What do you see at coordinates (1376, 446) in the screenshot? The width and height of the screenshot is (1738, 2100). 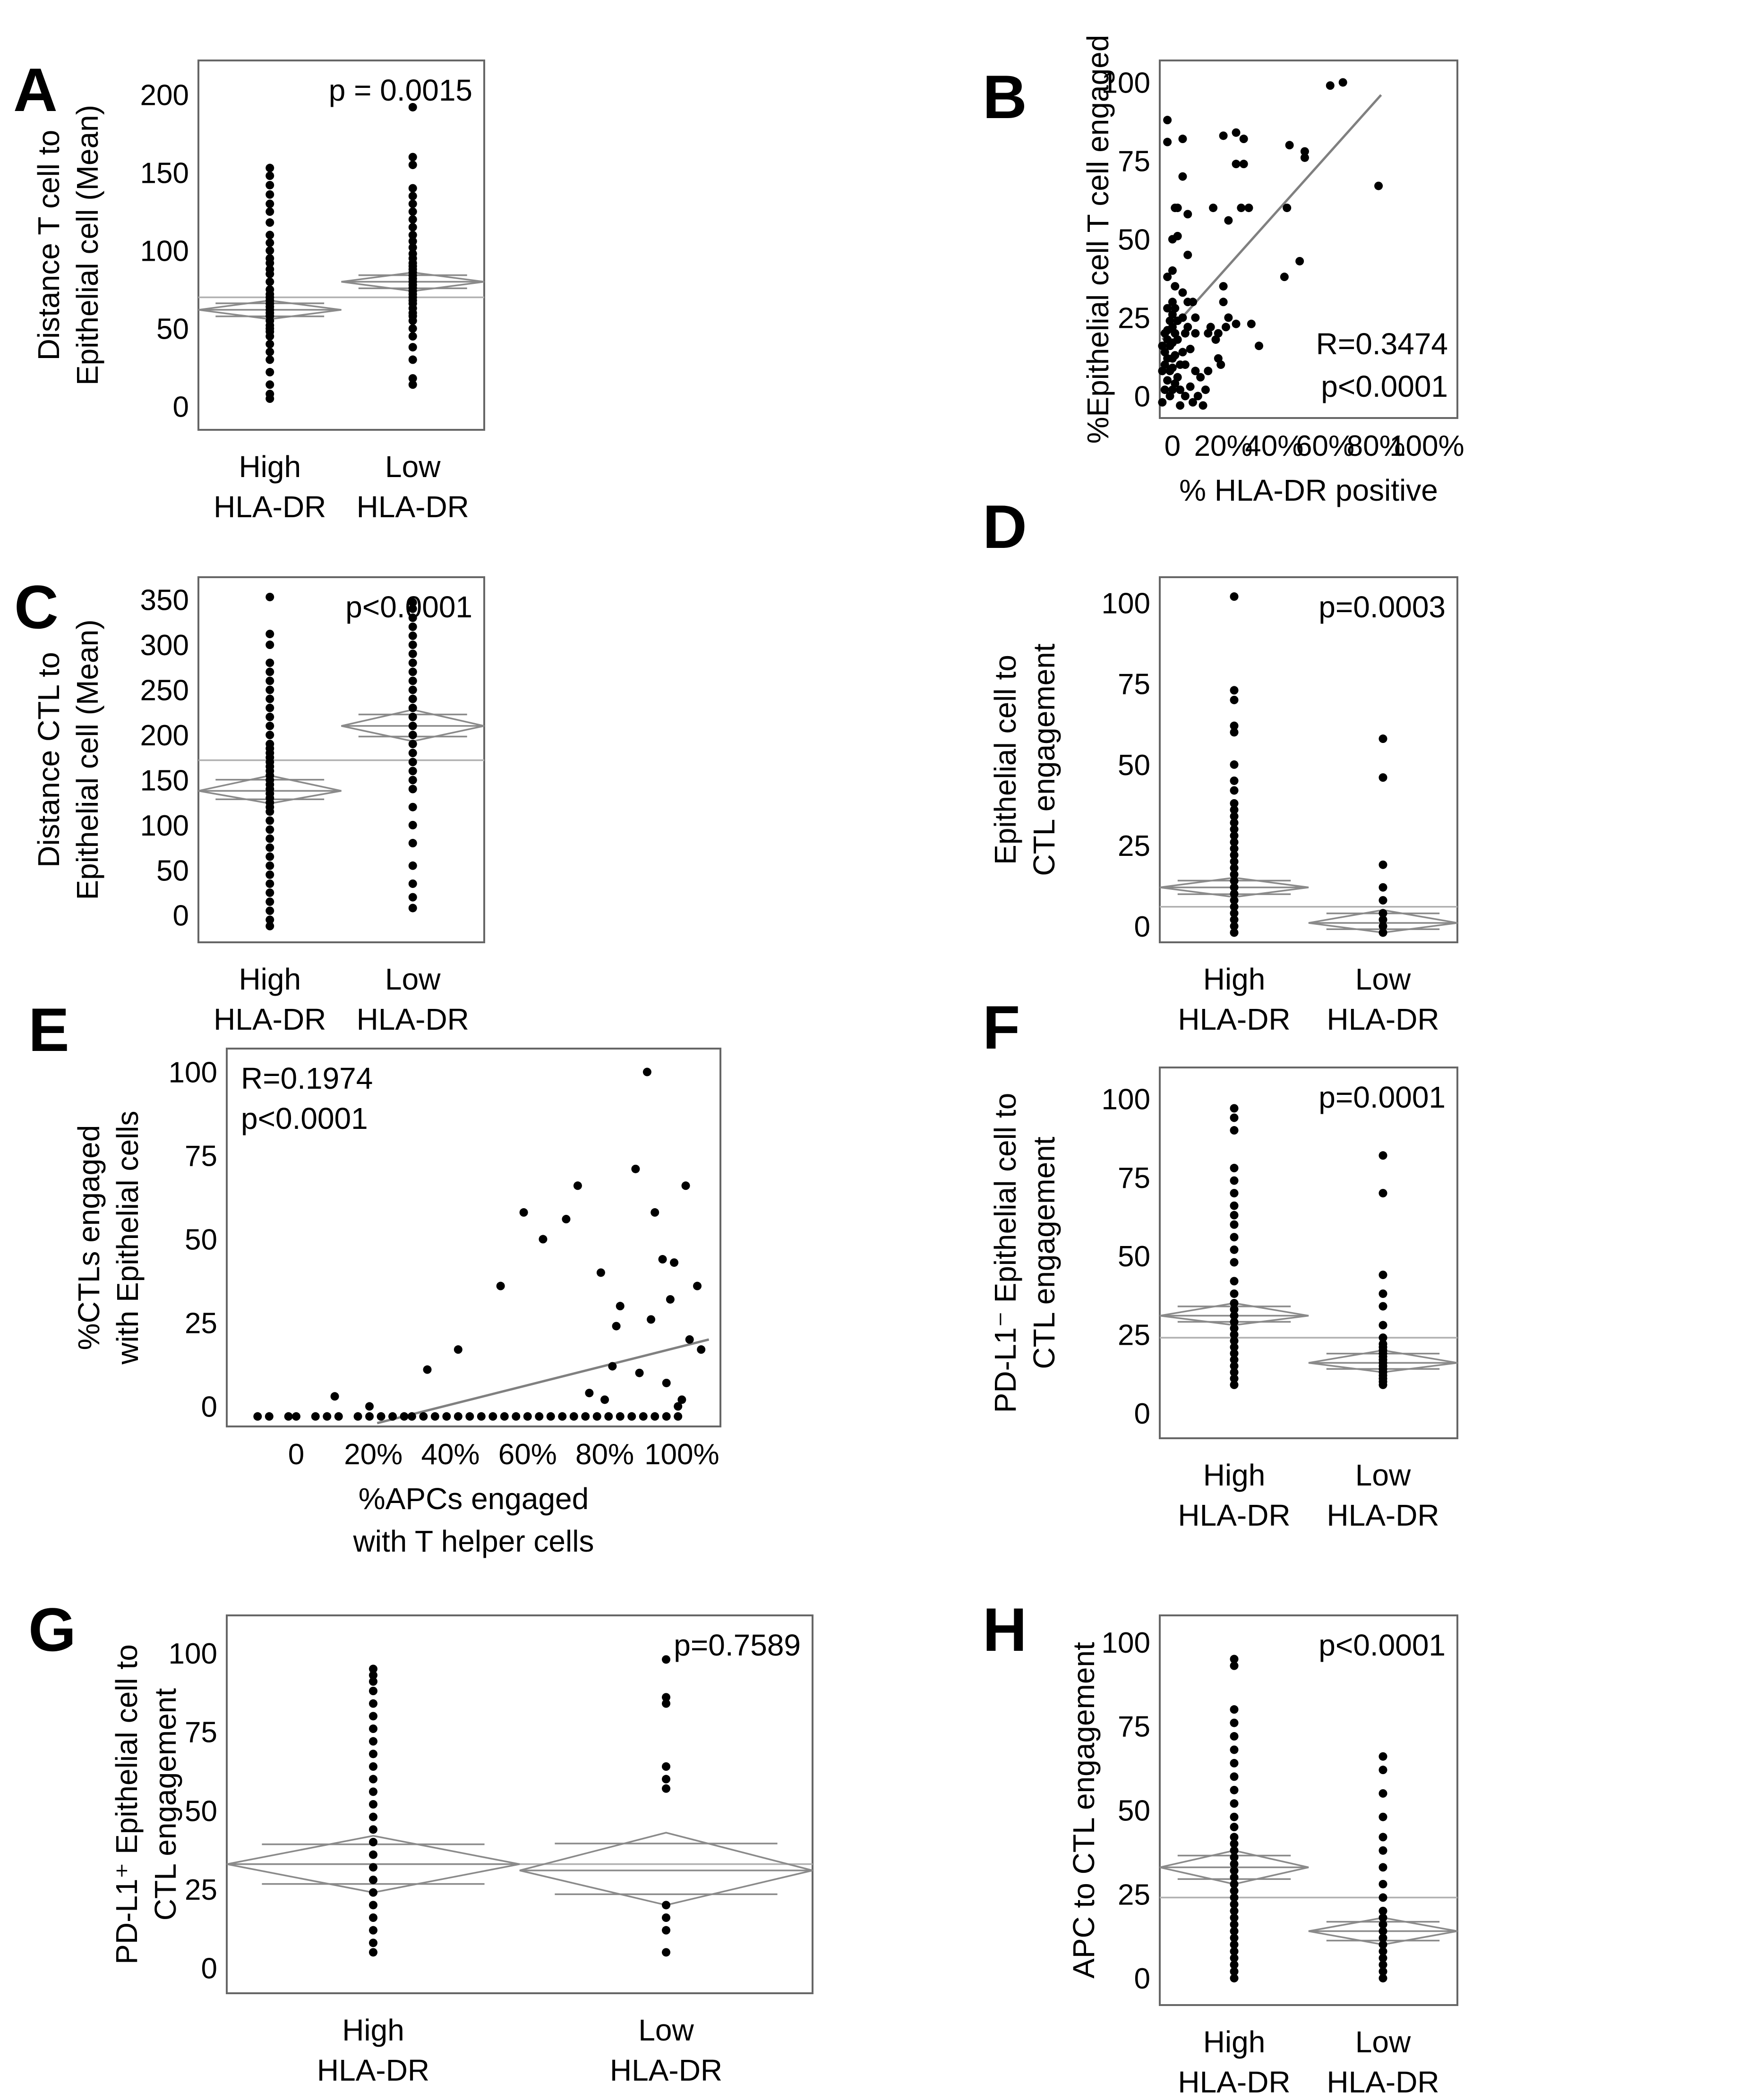 I see `x-tick-label-B: 80%` at bounding box center [1376, 446].